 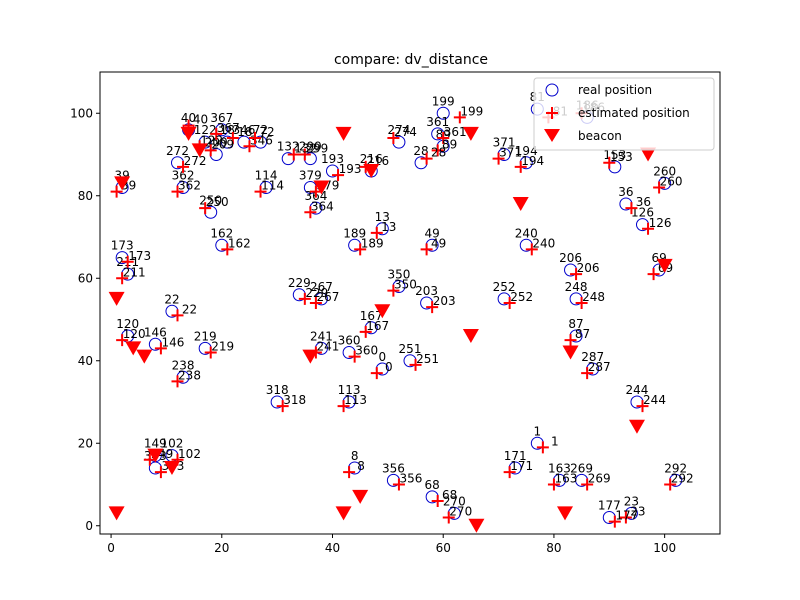 I want to click on estimated-position-label: 89, so click(x=449, y=144).